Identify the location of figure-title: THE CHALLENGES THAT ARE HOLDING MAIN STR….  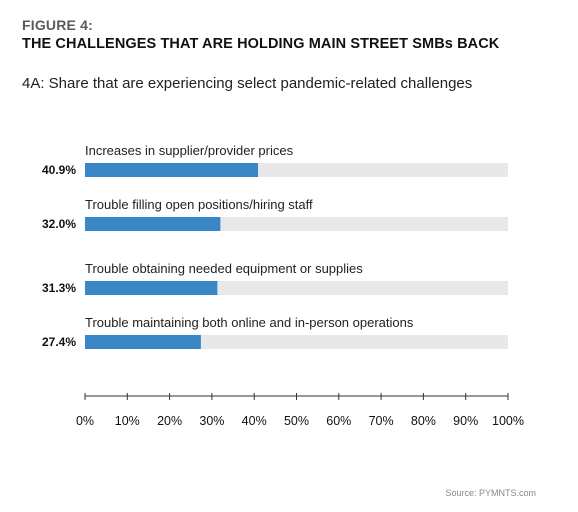
(261, 44).